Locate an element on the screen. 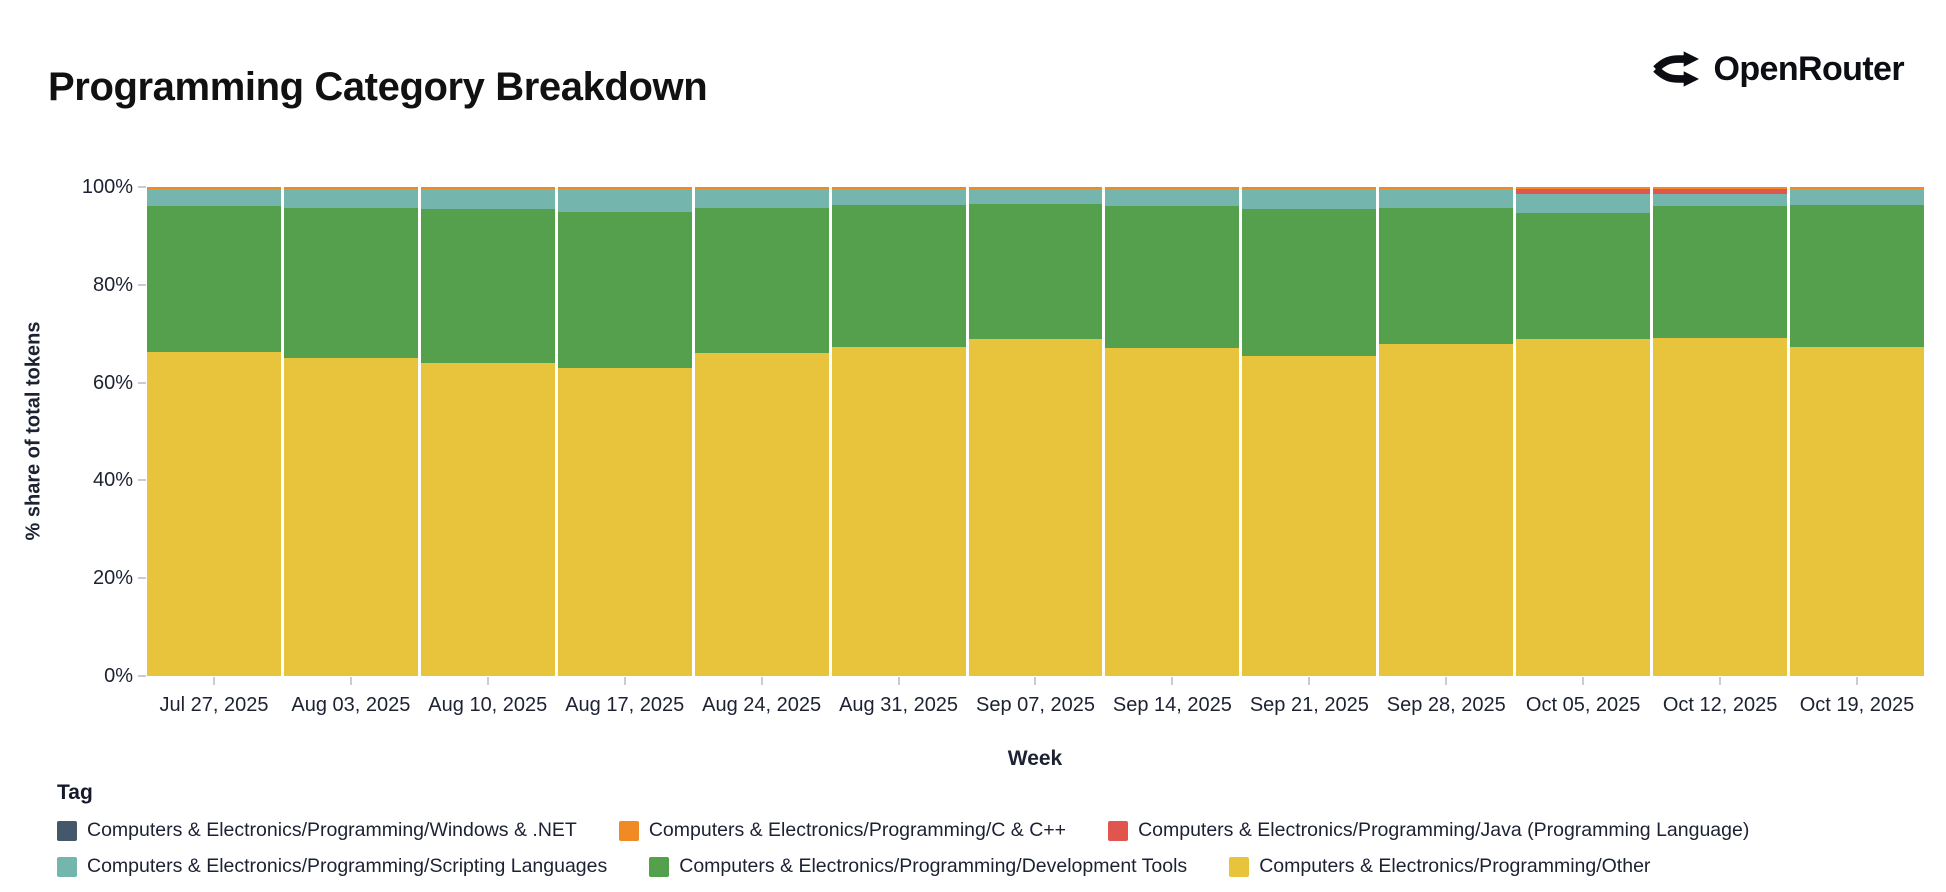 The image size is (1946, 892). x-tick-label: Aug 03, 2025 is located at coordinates (351, 705).